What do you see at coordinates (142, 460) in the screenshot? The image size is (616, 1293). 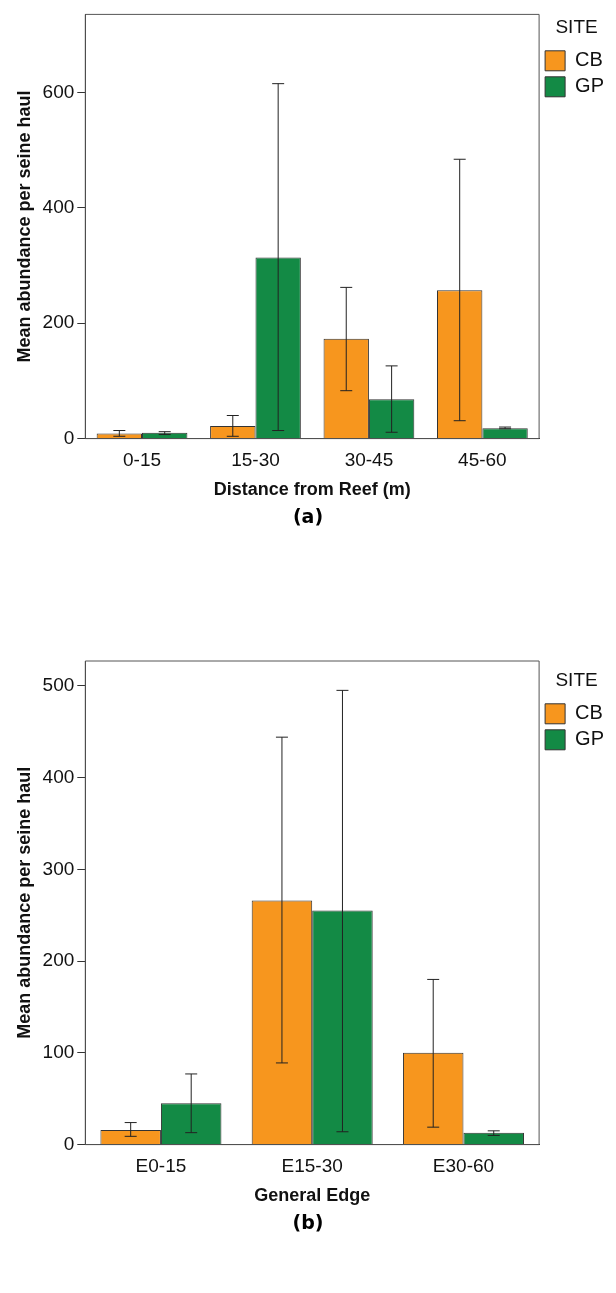 I see `x-tick-label: 0-15` at bounding box center [142, 460].